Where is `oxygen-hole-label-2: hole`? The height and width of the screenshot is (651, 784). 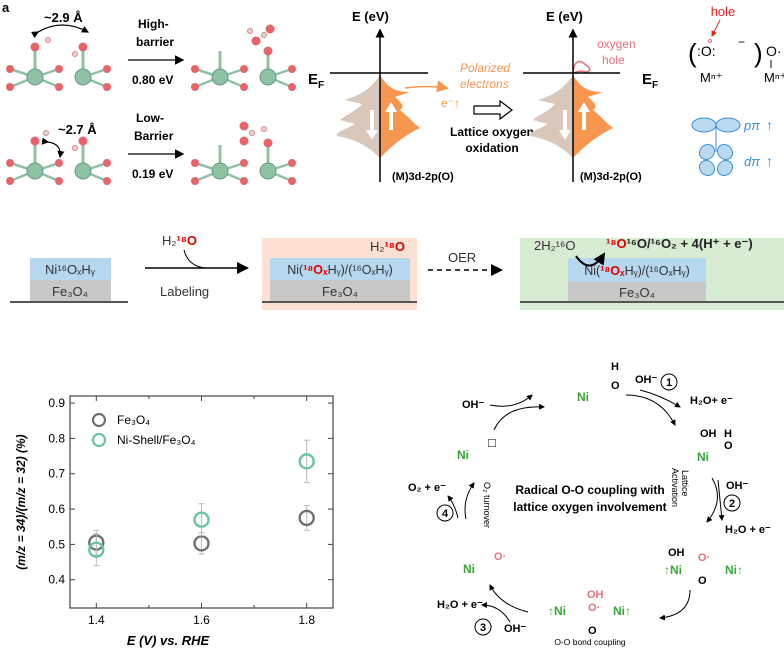 oxygen-hole-label-2: hole is located at coordinates (613, 60).